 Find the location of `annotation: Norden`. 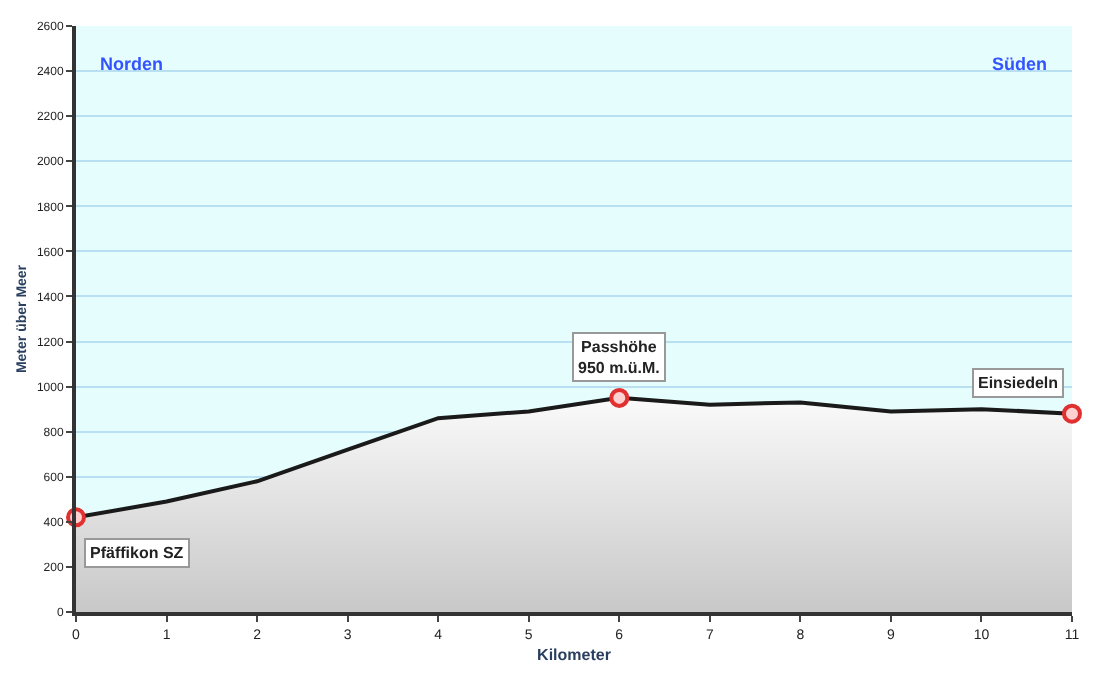

annotation: Norden is located at coordinates (131, 64).